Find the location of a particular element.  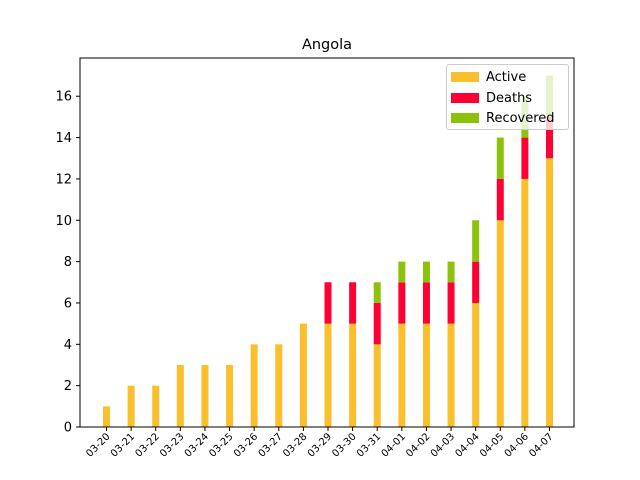

chart-title: Angola is located at coordinates (327, 45).